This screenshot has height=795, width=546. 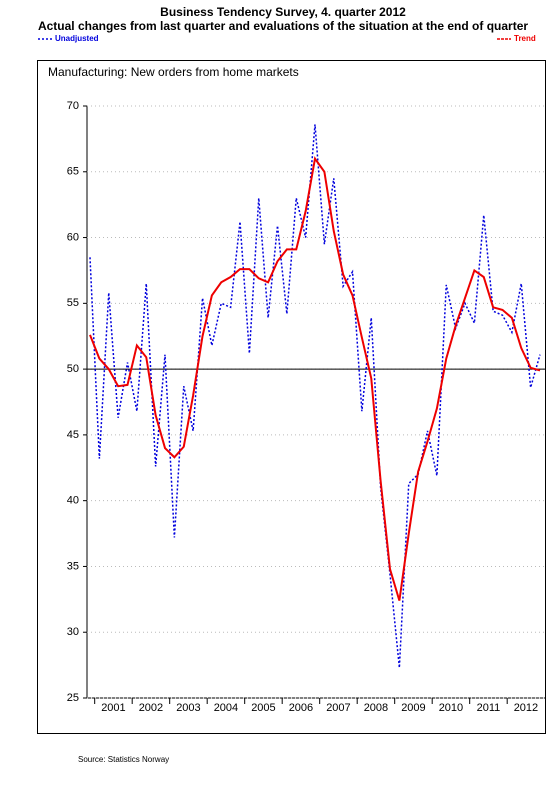 What do you see at coordinates (73, 303) in the screenshot?
I see `y-tick-label: 55` at bounding box center [73, 303].